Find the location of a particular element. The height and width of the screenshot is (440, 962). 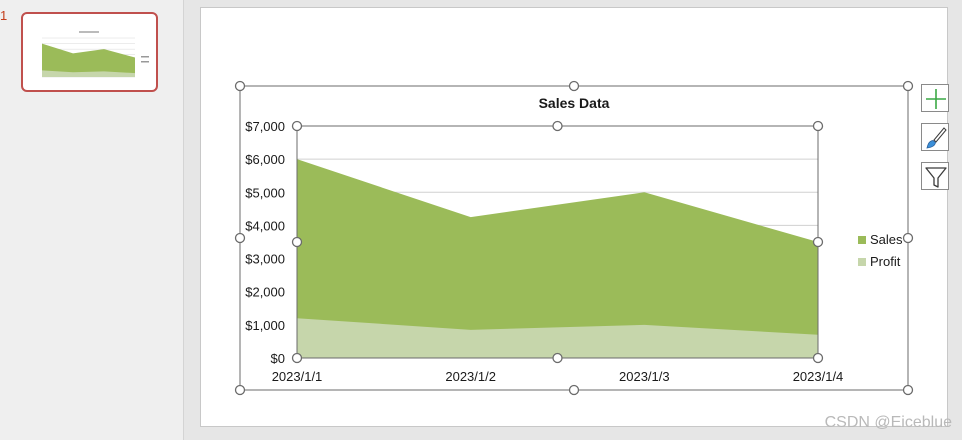

chart-styles-button is located at coordinates (935, 137).